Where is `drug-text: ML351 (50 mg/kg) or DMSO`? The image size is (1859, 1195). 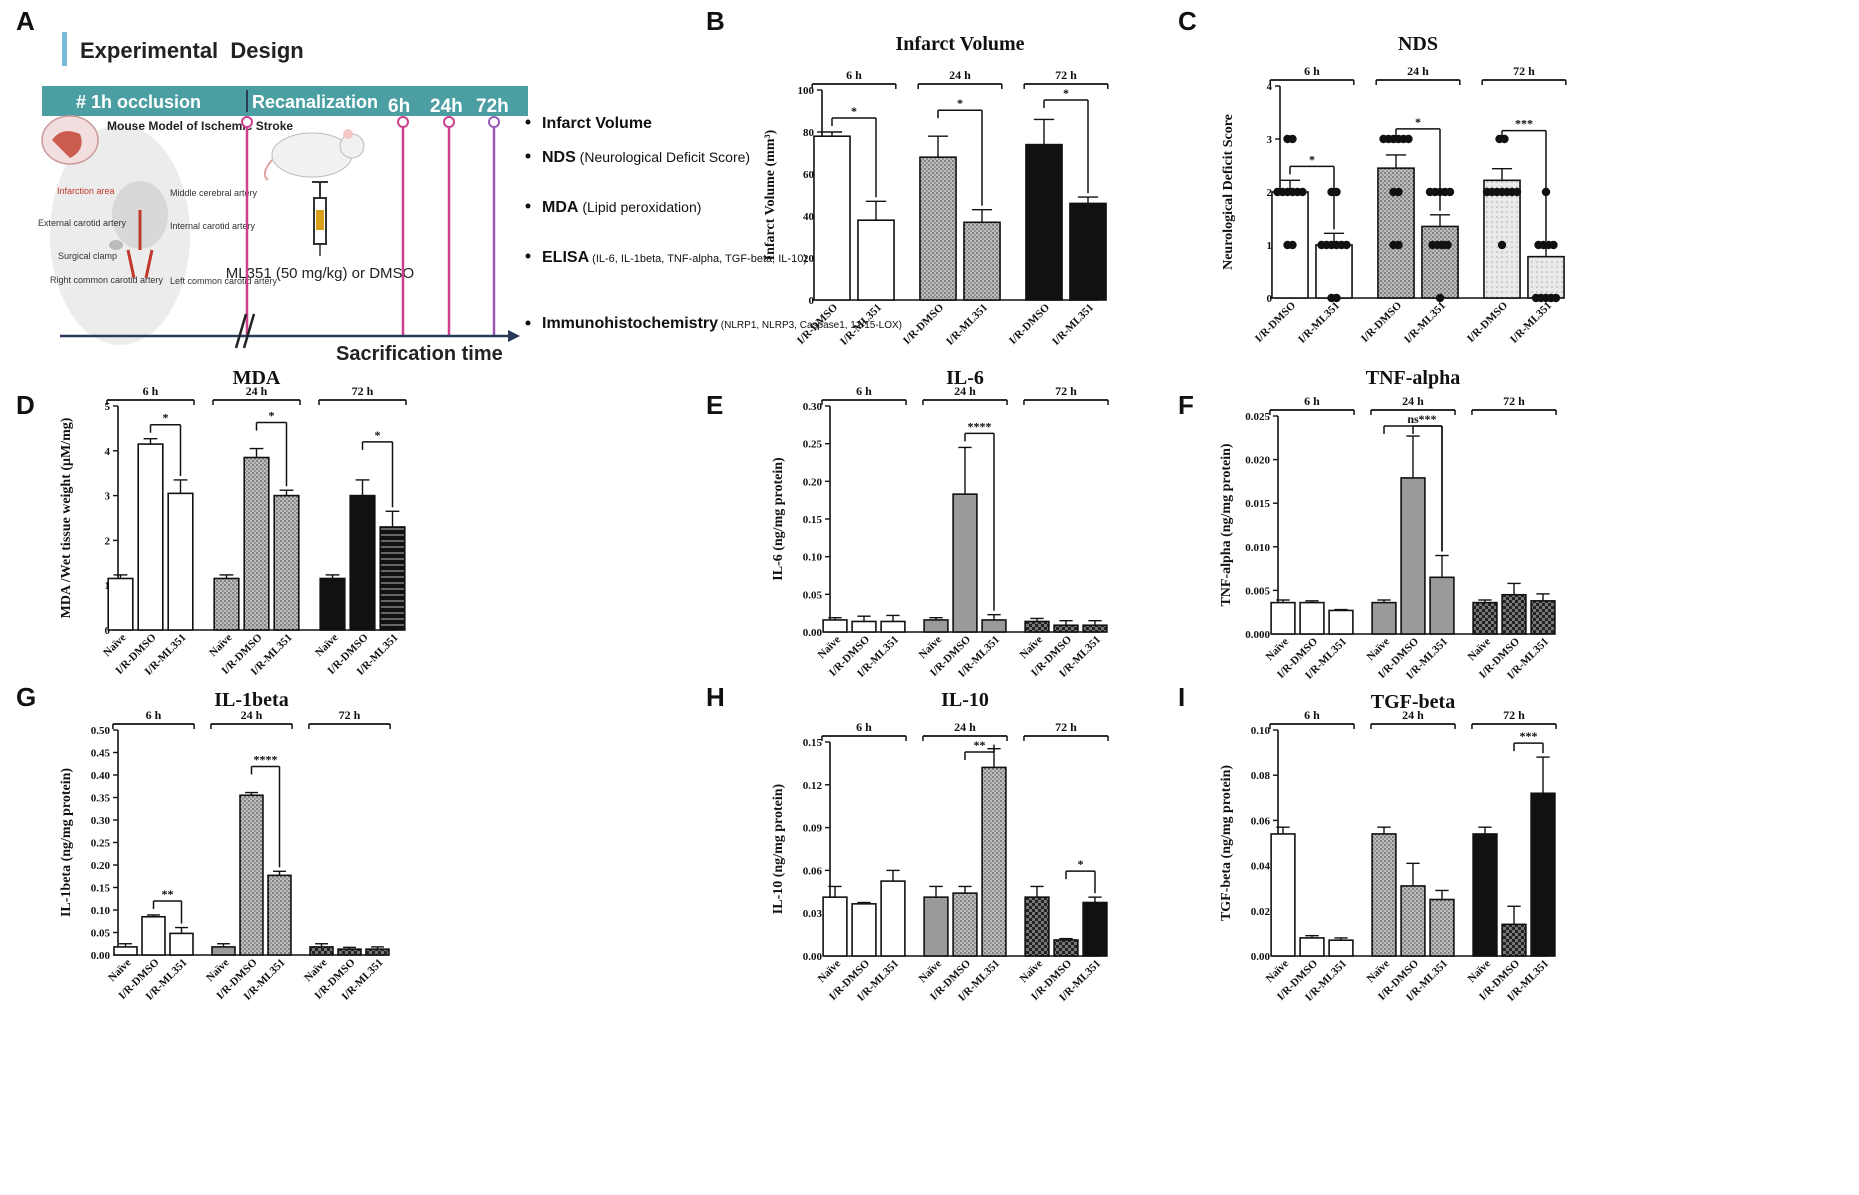 drug-text: ML351 (50 mg/kg) or DMSO is located at coordinates (320, 273).